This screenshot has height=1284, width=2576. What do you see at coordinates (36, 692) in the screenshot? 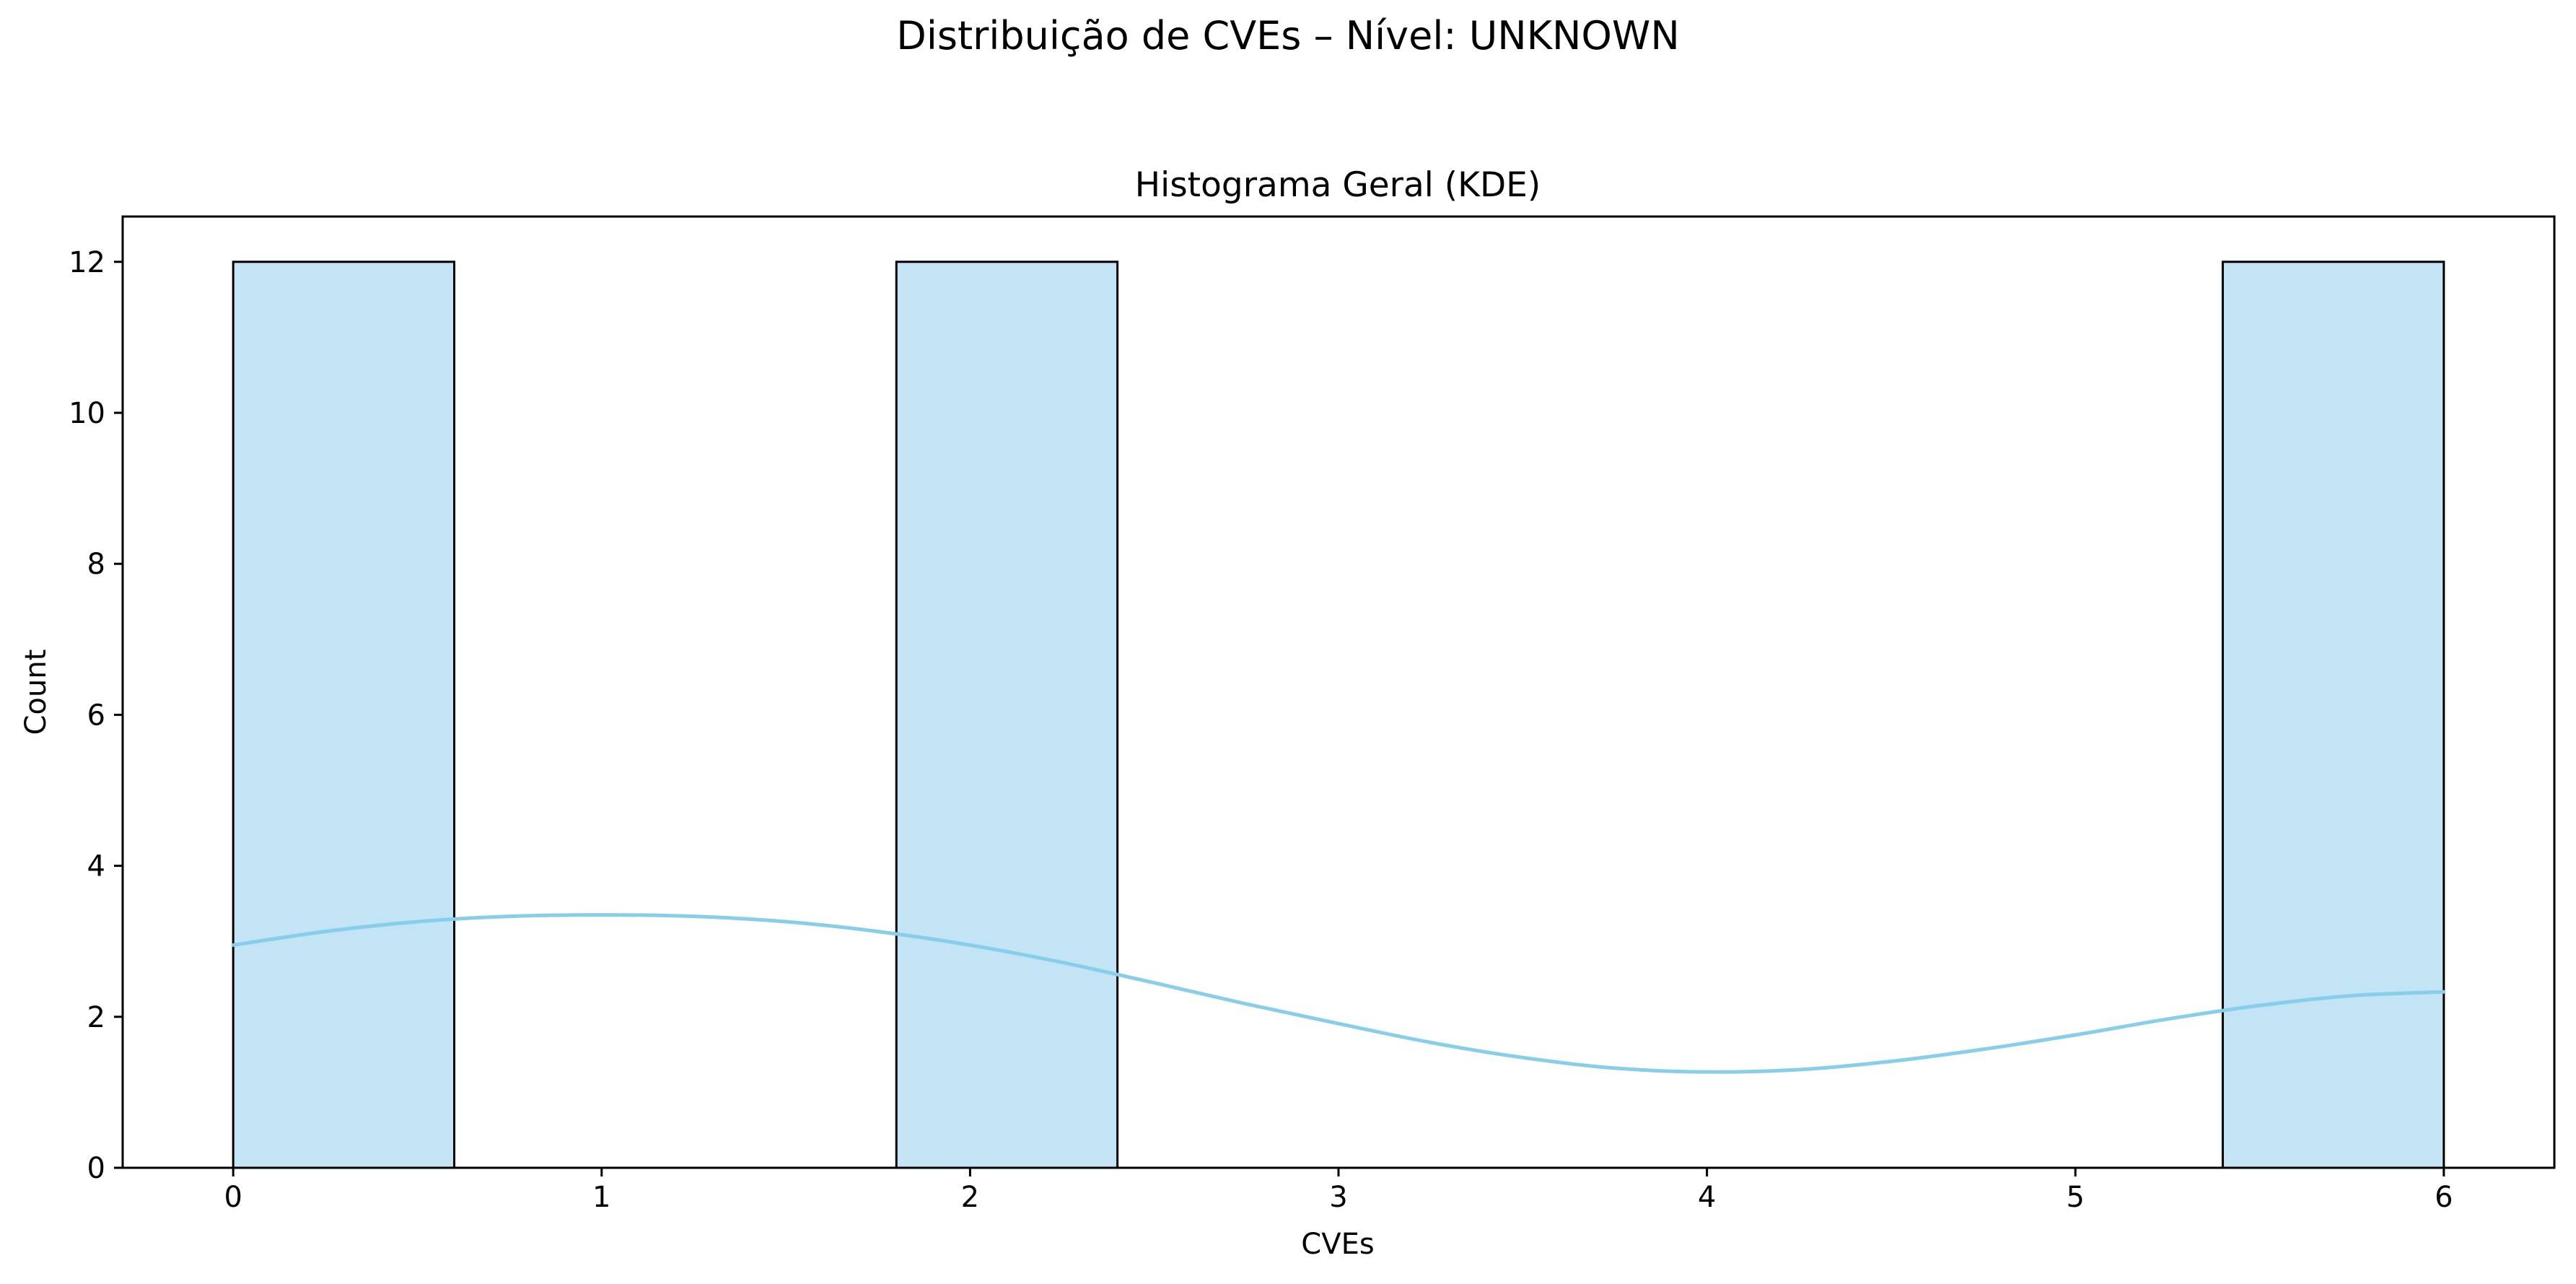
I see `y-axis-label: Count` at bounding box center [36, 692].